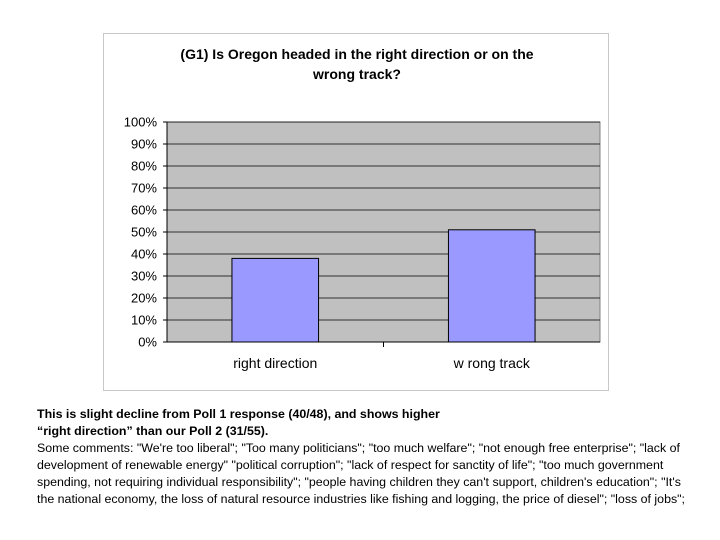 The height and width of the screenshot is (540, 720). I want to click on y-tick-label: 0%, so click(147, 342).